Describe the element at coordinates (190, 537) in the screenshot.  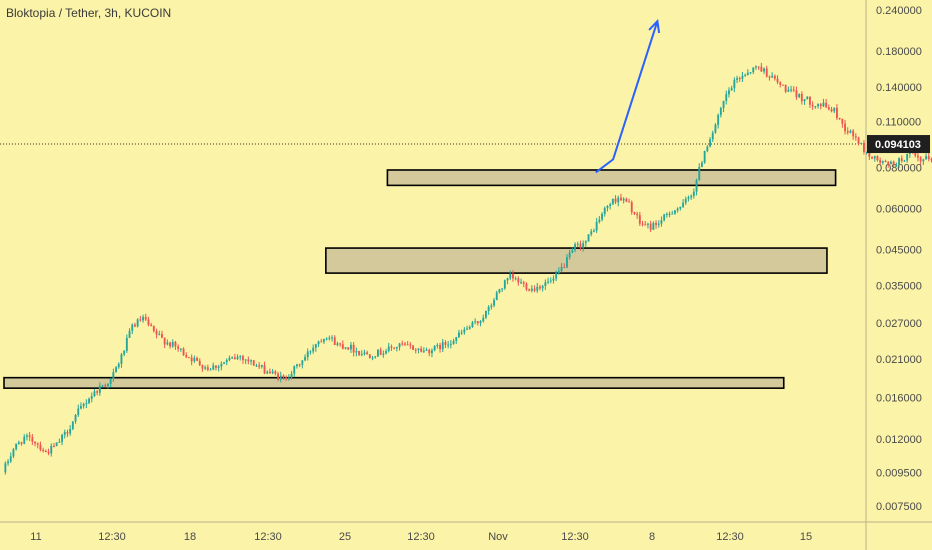
I see `x-tick-label: 18` at that location.